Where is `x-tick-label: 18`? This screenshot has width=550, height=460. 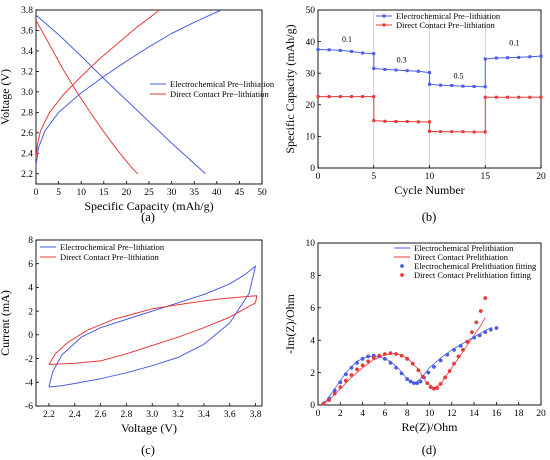 x-tick-label: 18 is located at coordinates (519, 414).